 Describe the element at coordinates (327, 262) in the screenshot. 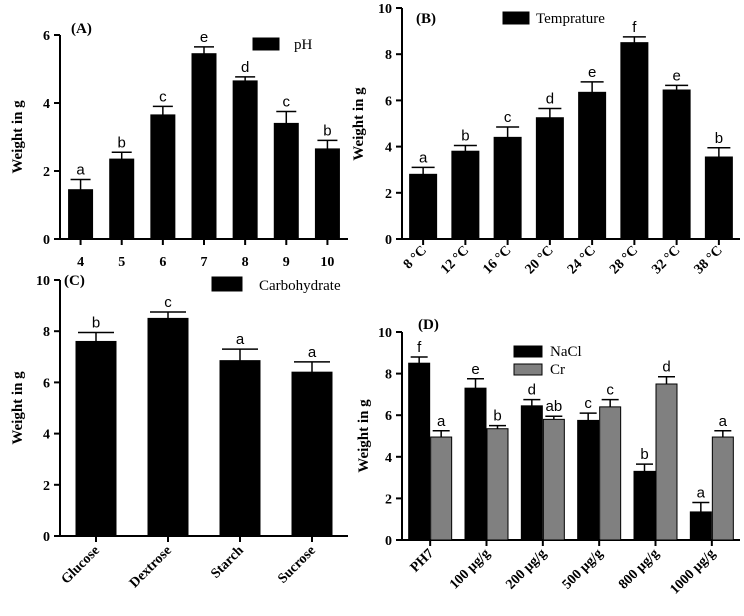

I see `x-tick-label: 10` at that location.